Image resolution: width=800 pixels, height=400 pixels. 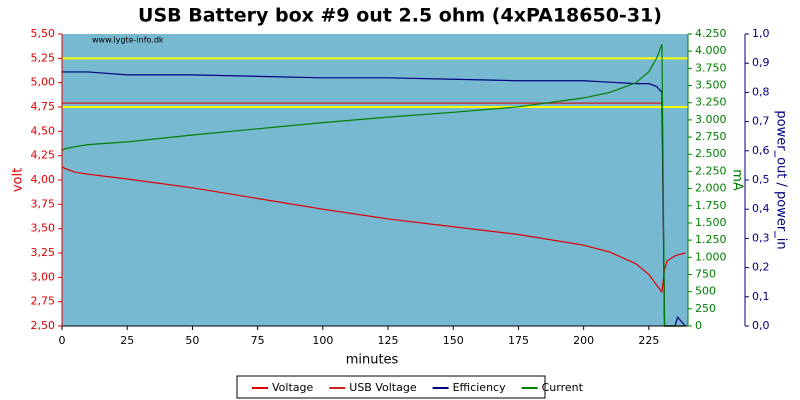 What do you see at coordinates (258, 340) in the screenshot?
I see `x-tick-label: 75` at bounding box center [258, 340].